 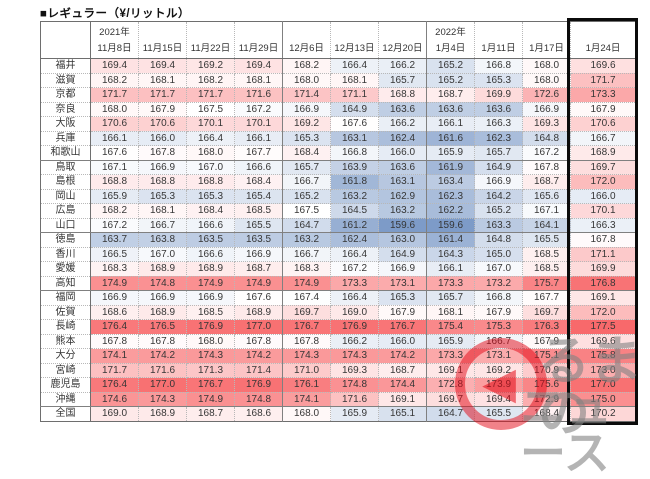 I want to click on price-cell: 161.8, so click(x=354, y=182).